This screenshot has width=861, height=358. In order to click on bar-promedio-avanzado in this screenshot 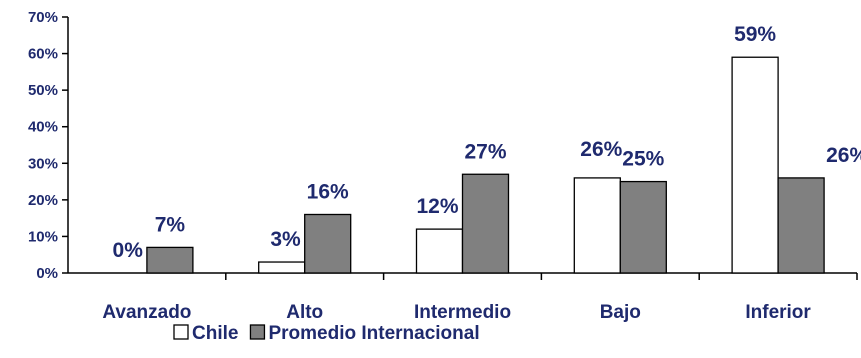, I will do `click(170, 260)`.